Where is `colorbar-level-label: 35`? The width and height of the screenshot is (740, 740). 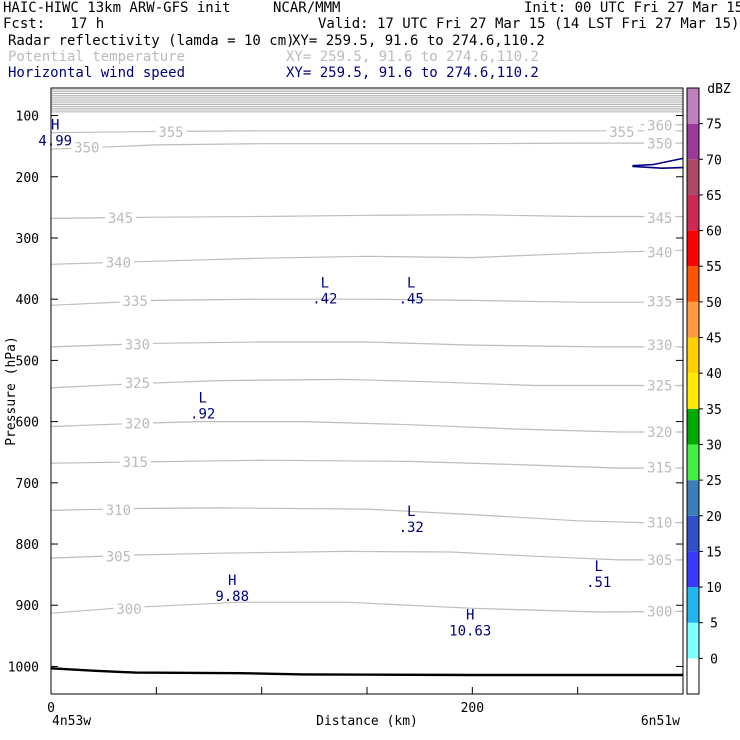
colorbar-level-label: 35 is located at coordinates (714, 410).